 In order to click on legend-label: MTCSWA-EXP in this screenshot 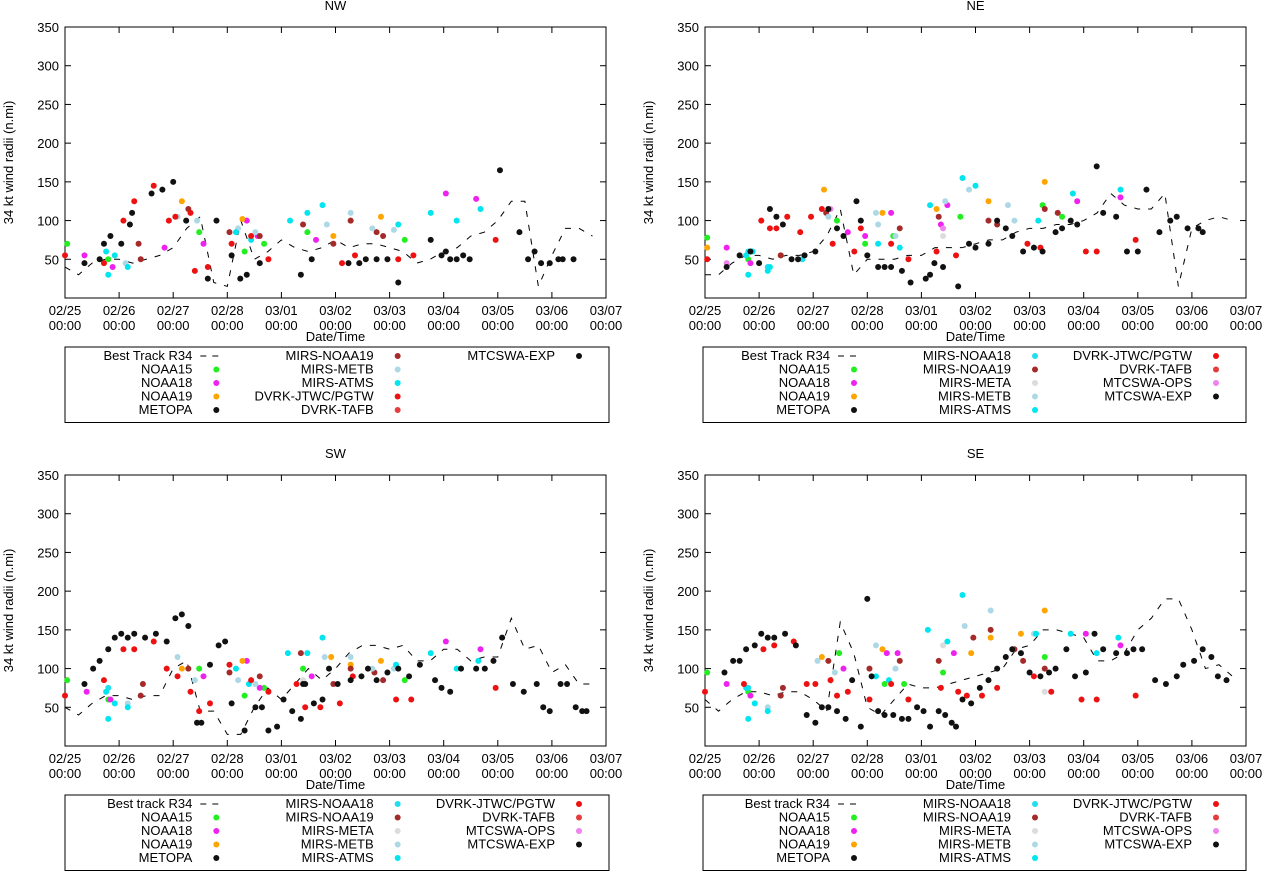, I will do `click(1148, 396)`.